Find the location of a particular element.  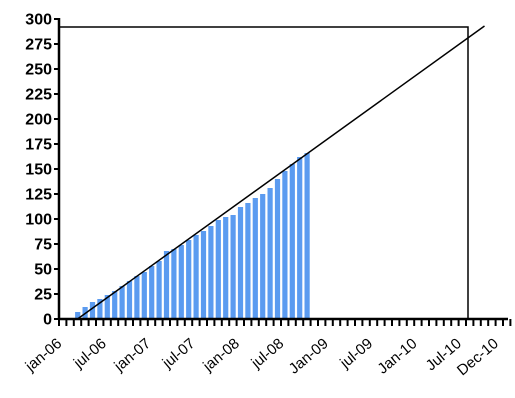

y-ticks: 0 25 50 75 100 125 150 175 200 225 250 275 300 is located at coordinates (42, 170).